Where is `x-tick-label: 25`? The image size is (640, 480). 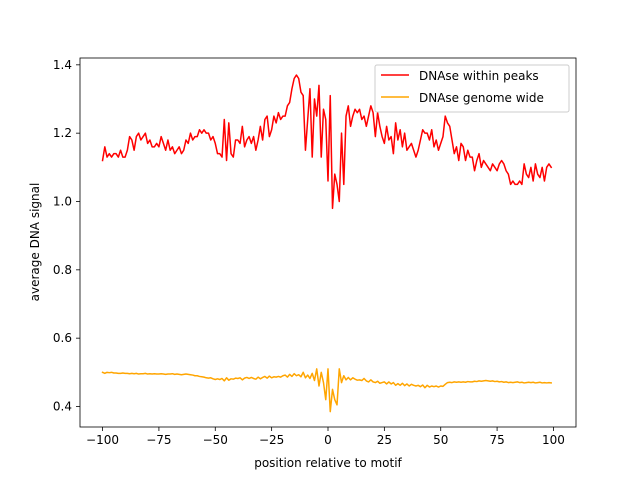
x-tick-label: 25 is located at coordinates (384, 440).